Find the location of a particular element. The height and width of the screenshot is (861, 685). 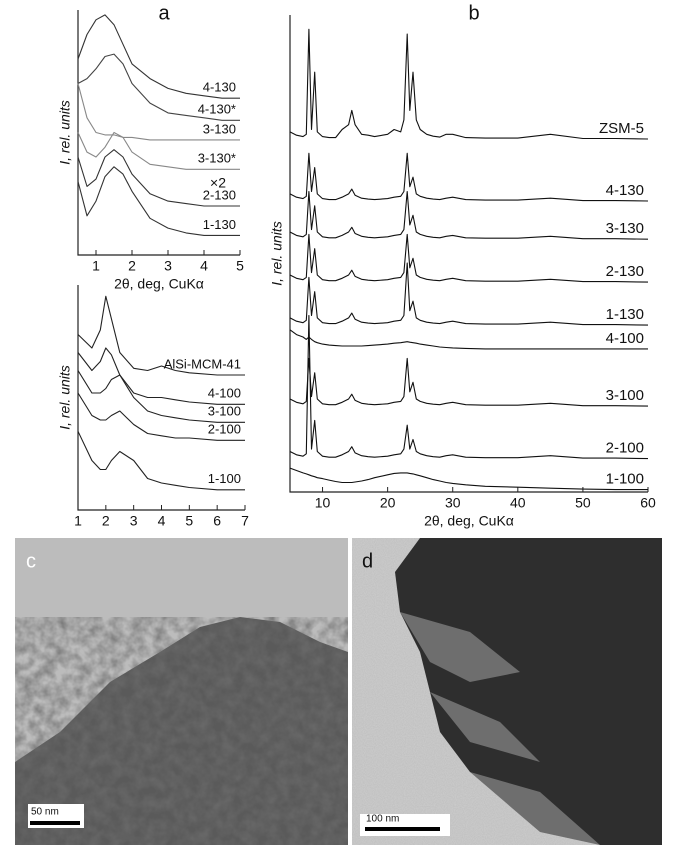

crystal-mass is located at coordinates (528, 691).